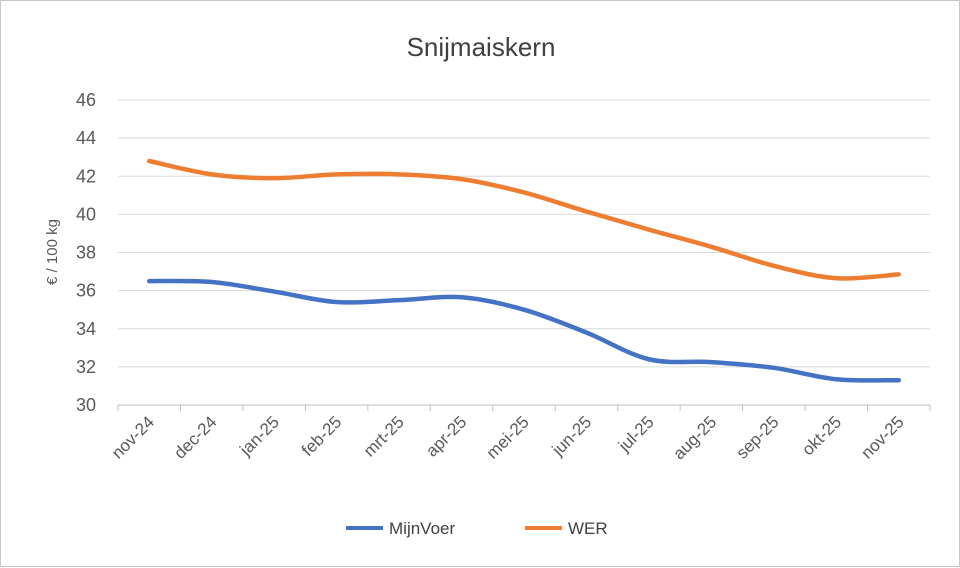 This screenshot has width=960, height=568. I want to click on x-tick-label: sep-25, so click(757, 437).